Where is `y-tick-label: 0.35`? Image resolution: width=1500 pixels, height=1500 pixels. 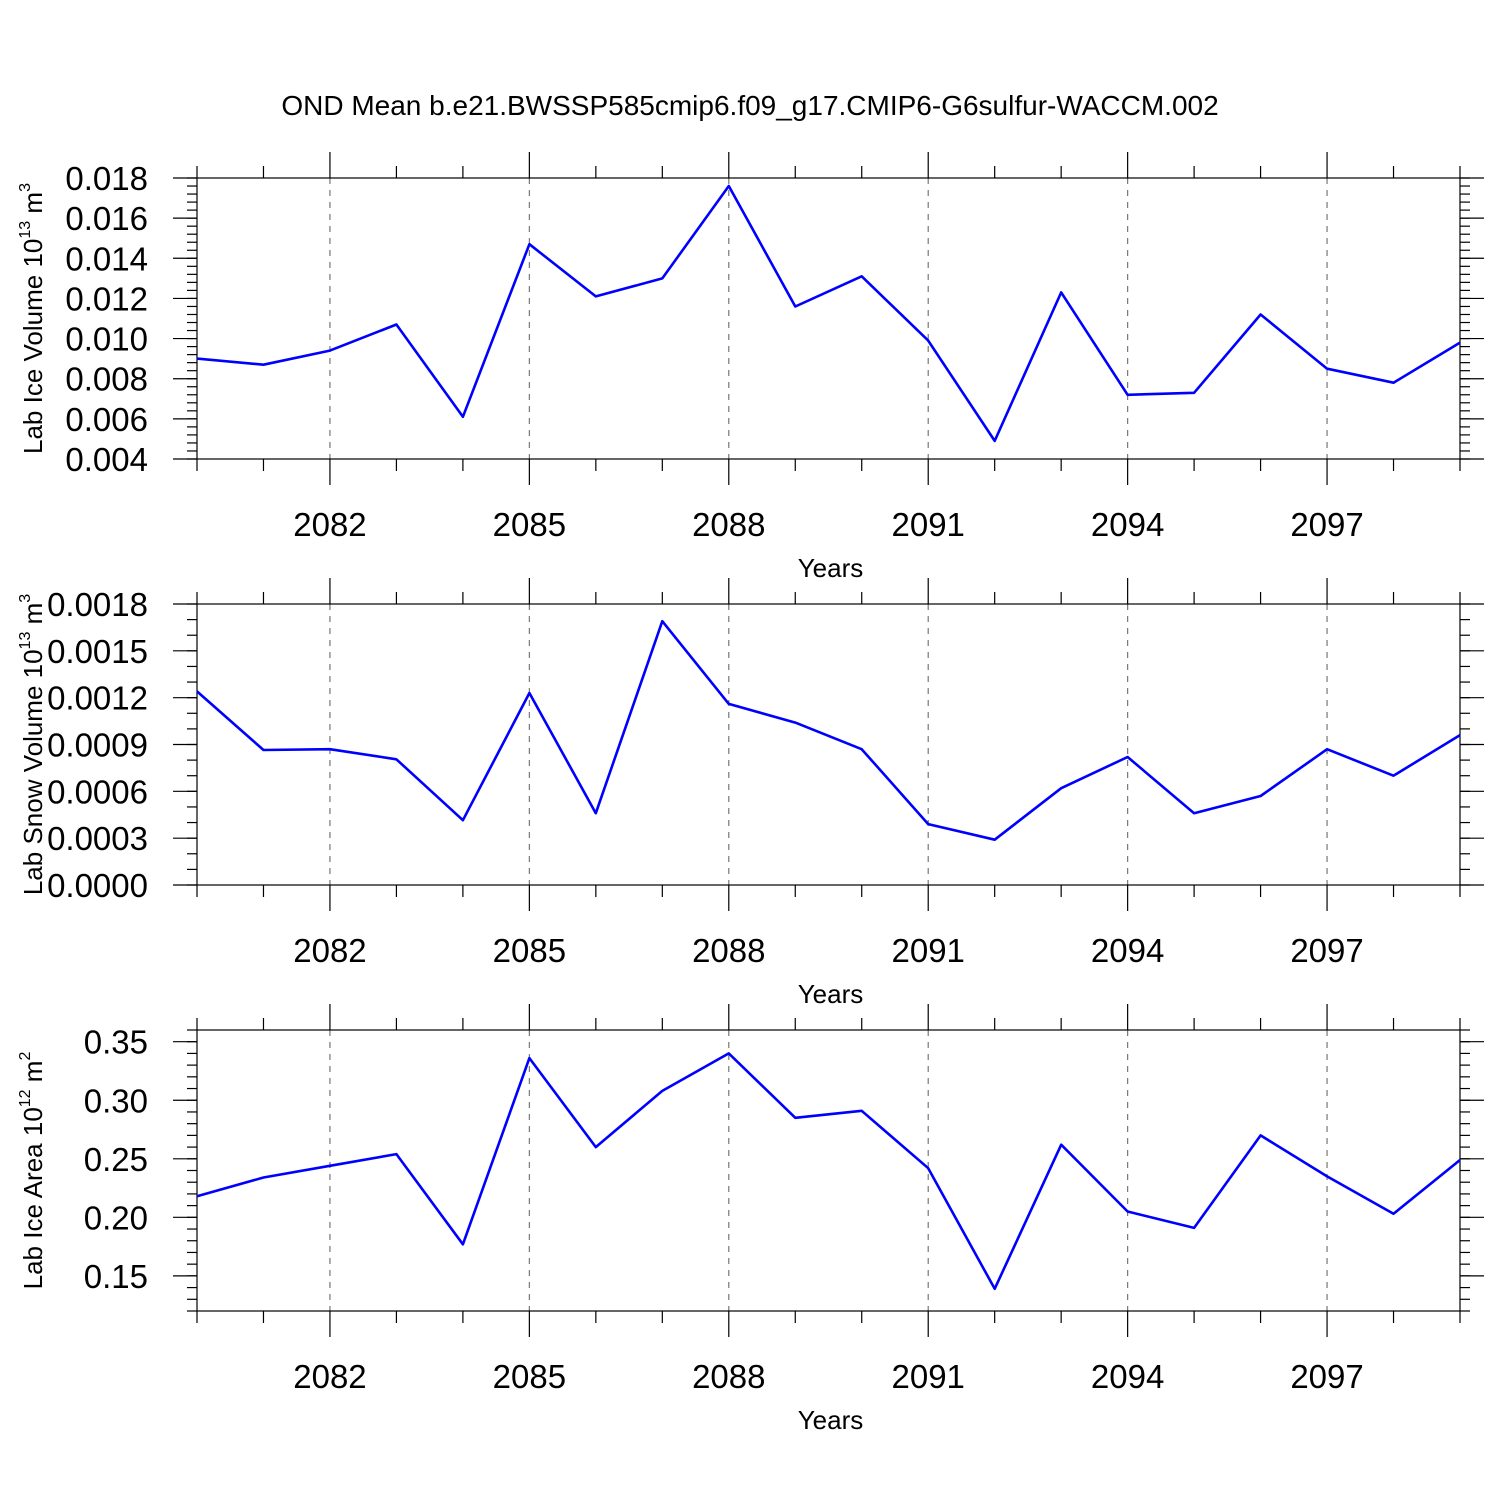
y-tick-label: 0.35 is located at coordinates (116, 1042).